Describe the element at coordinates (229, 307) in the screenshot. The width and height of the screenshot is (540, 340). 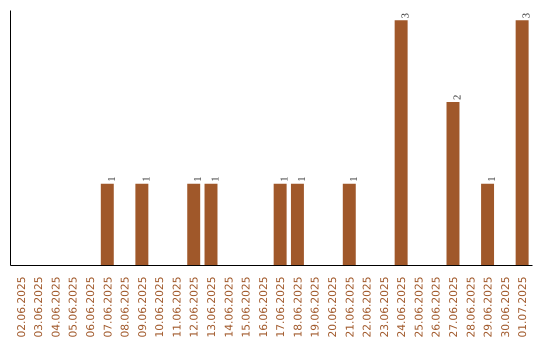
I see `x-tick-label: 14.06.2025` at that location.